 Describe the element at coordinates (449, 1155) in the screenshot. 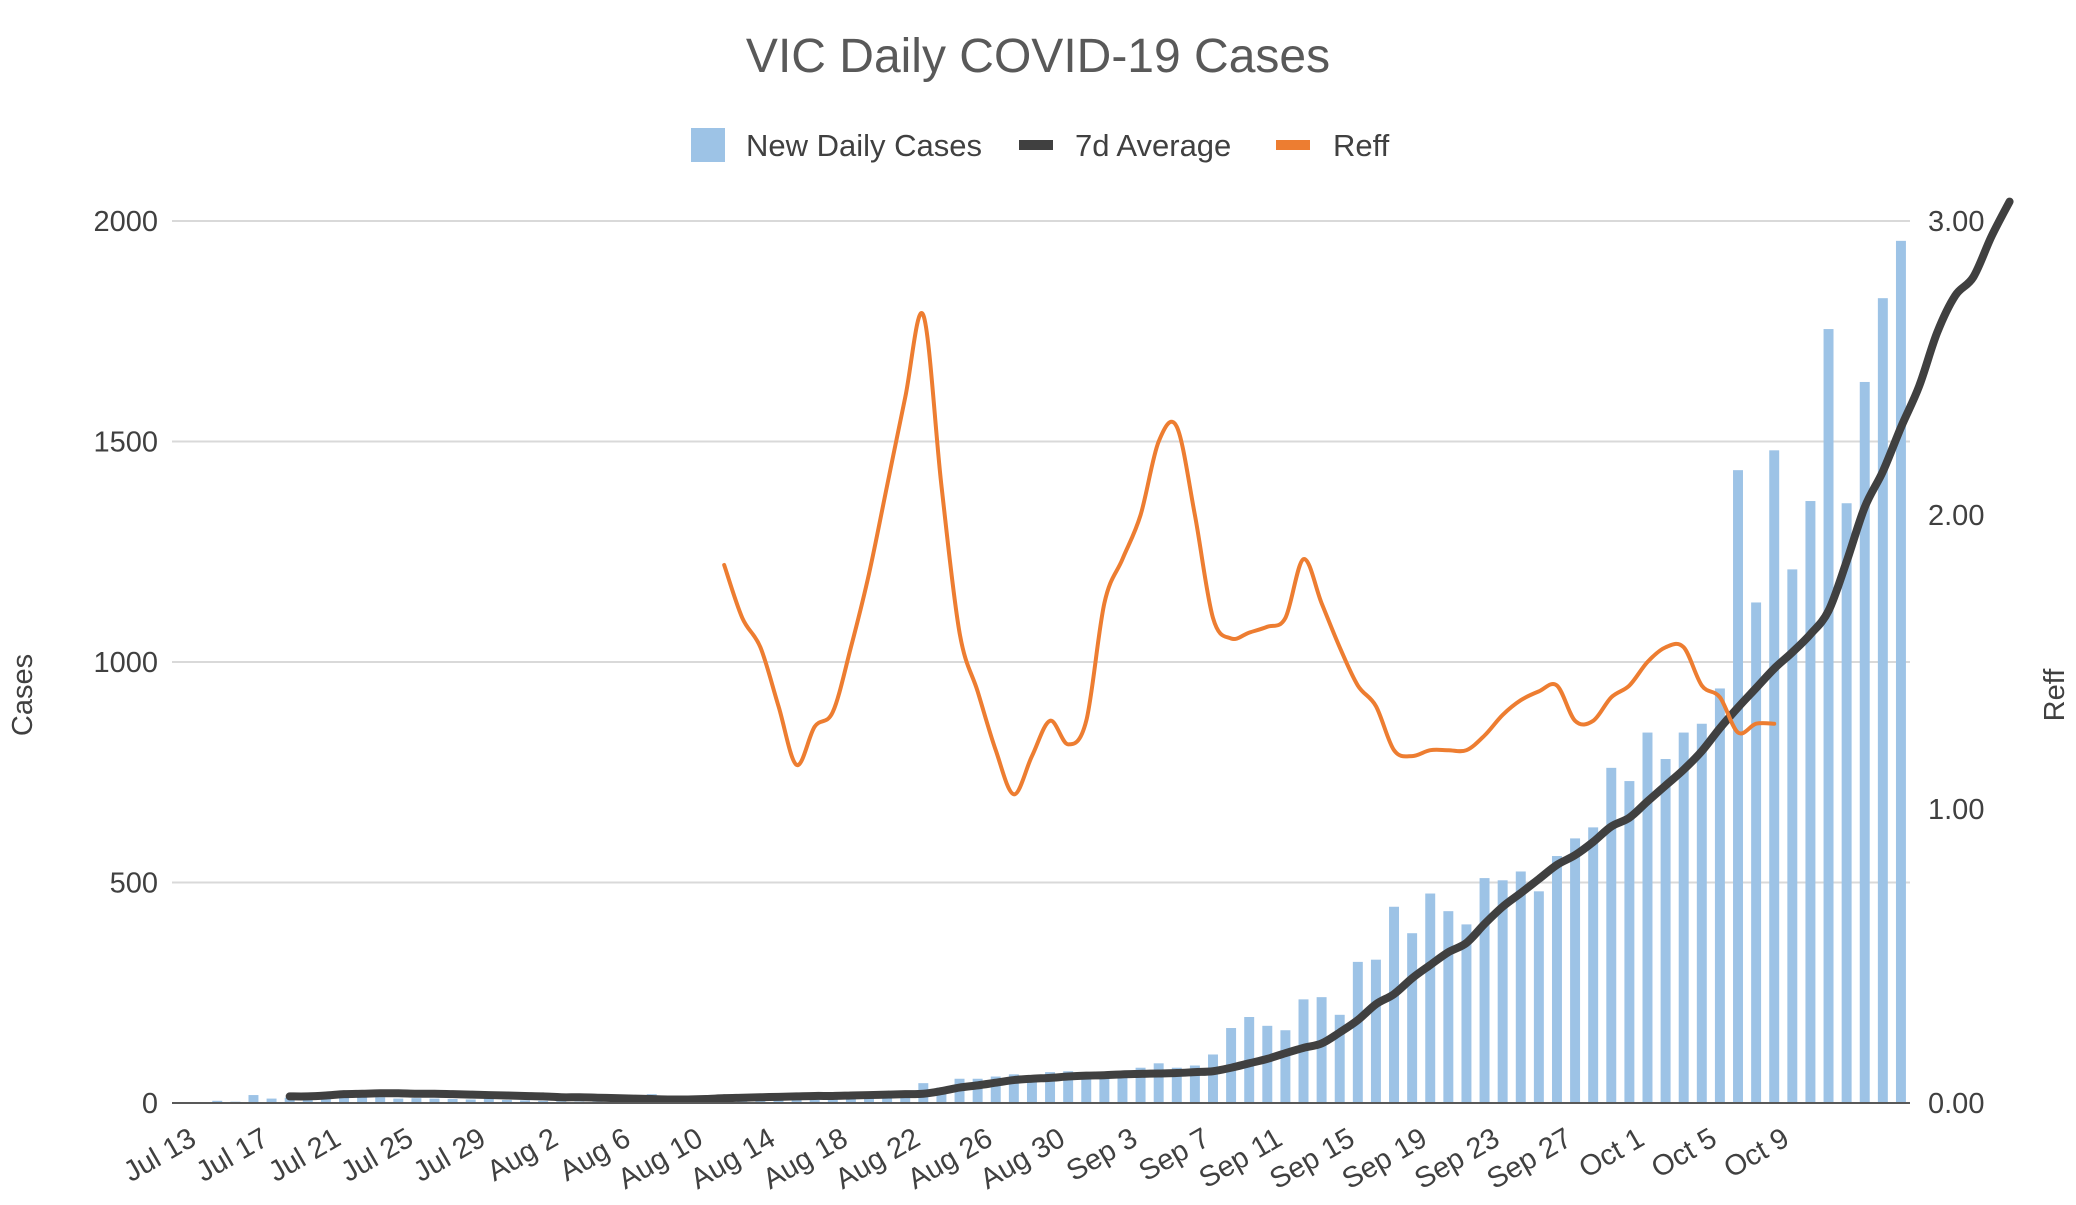

I see `x-tick-label: Jul 29` at that location.